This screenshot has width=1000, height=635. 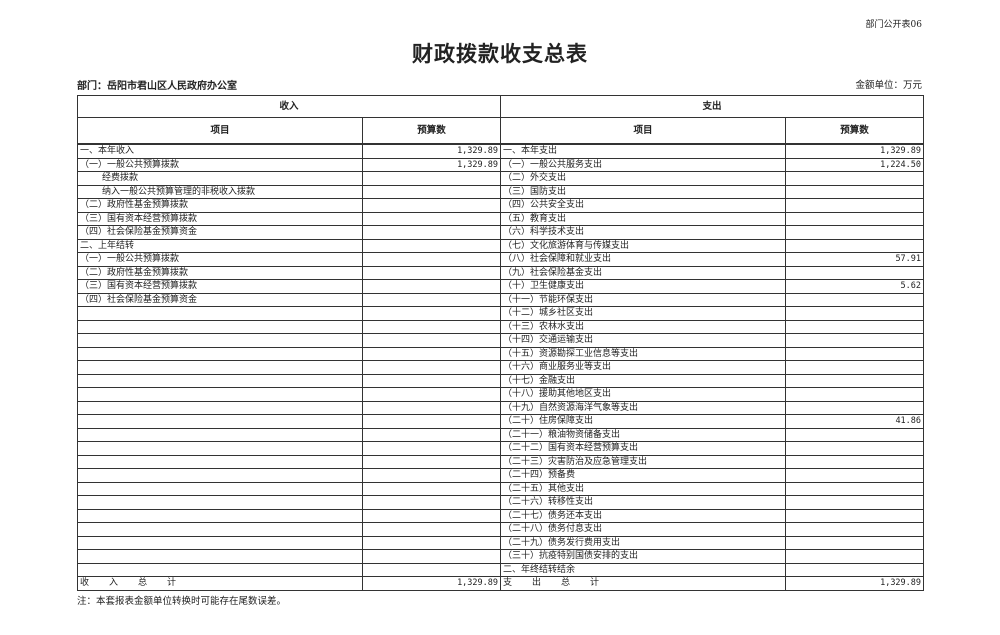 What do you see at coordinates (643, 340) in the screenshot?
I see `expense-item-cell: （十四）交通运输支出` at bounding box center [643, 340].